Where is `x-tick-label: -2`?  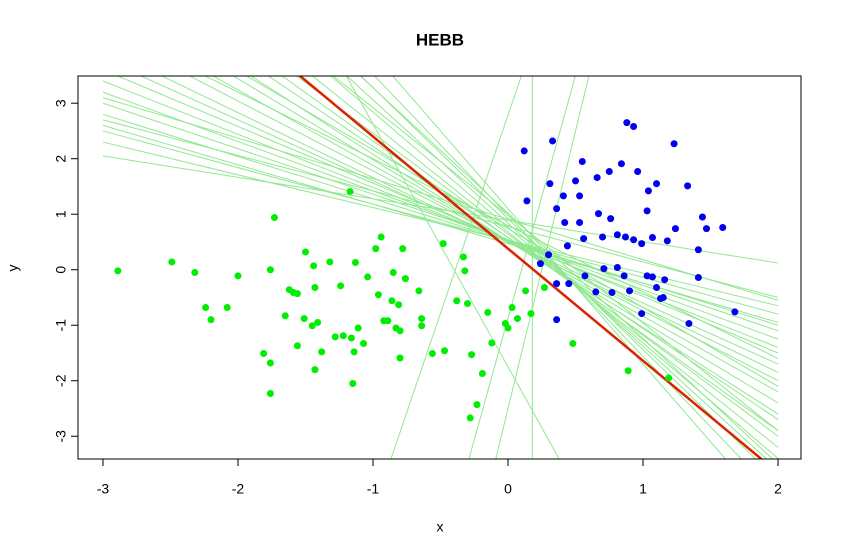 x-tick-label: -2 is located at coordinates (238, 489).